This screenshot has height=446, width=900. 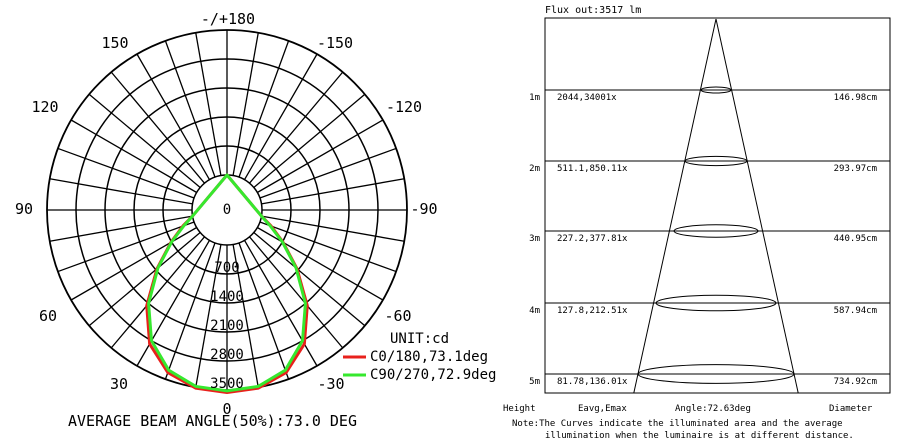 I want to click on polar-angle-label: 60, so click(x=48, y=316).